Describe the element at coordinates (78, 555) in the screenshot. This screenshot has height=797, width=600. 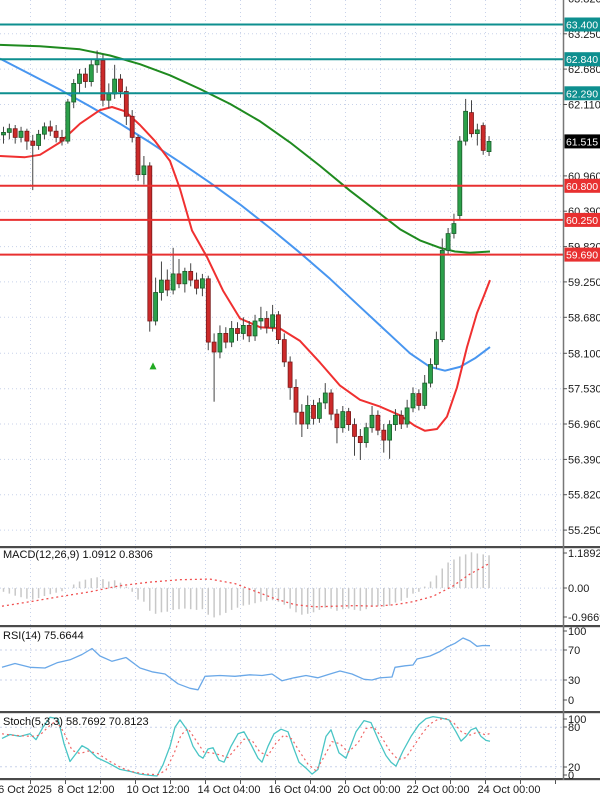
I see `macd-label: MACD(12,26,9) 1.0912 0.8306` at that location.